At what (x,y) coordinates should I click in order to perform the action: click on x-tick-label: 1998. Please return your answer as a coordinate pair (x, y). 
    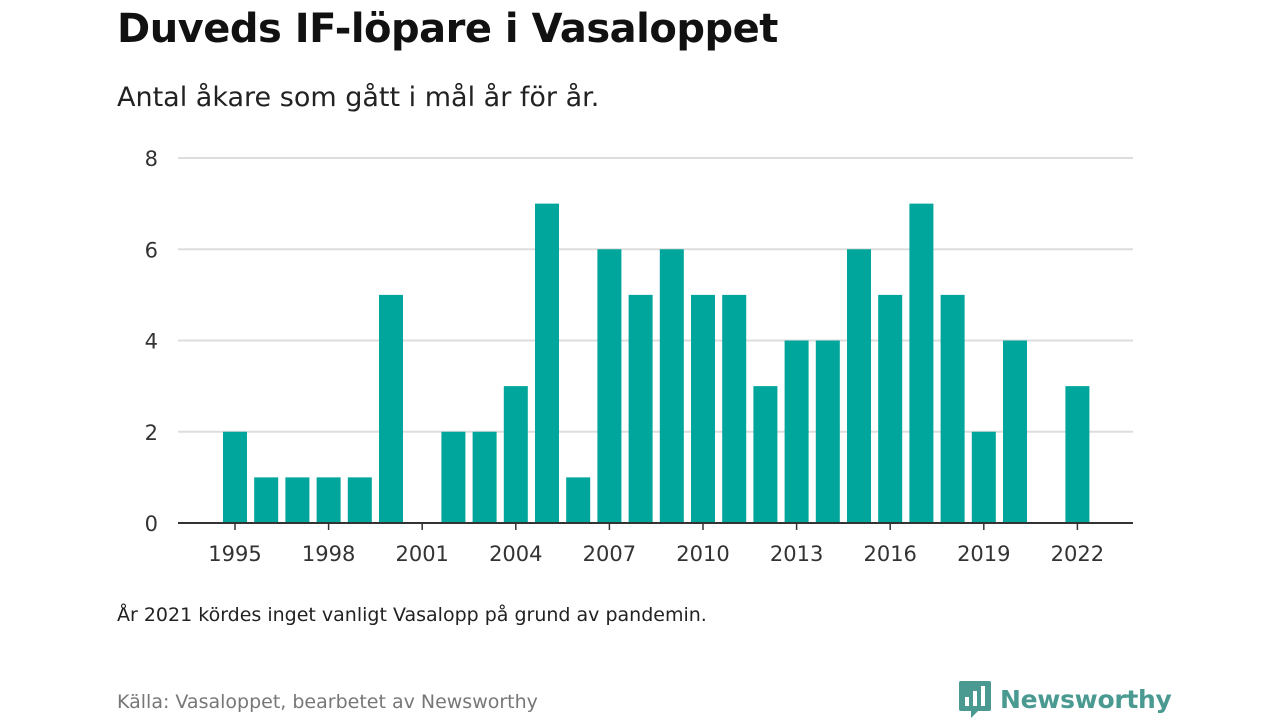
    Looking at the image, I should click on (328, 554).